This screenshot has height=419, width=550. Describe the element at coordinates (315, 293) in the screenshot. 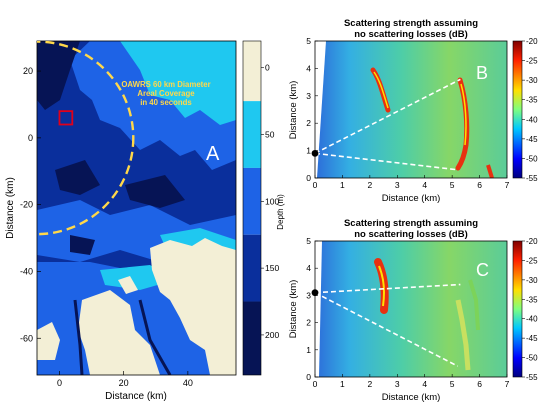

I see `c-source-marker` at that location.